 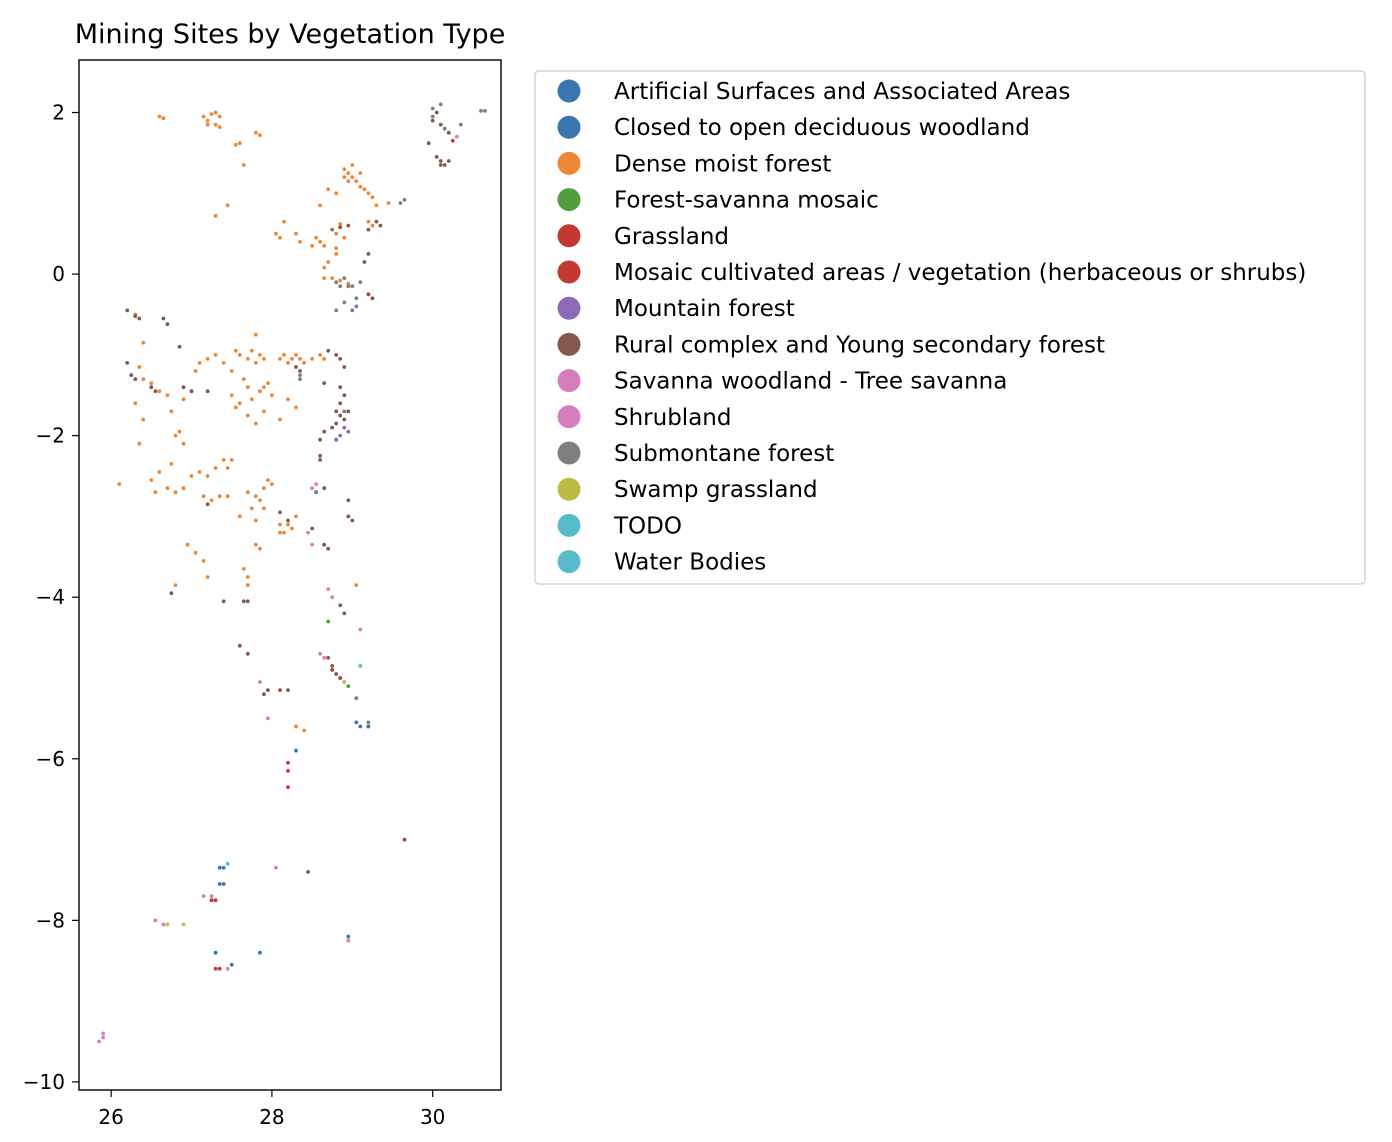 I want to click on legend-label: Dense moist forest, so click(x=722, y=164).